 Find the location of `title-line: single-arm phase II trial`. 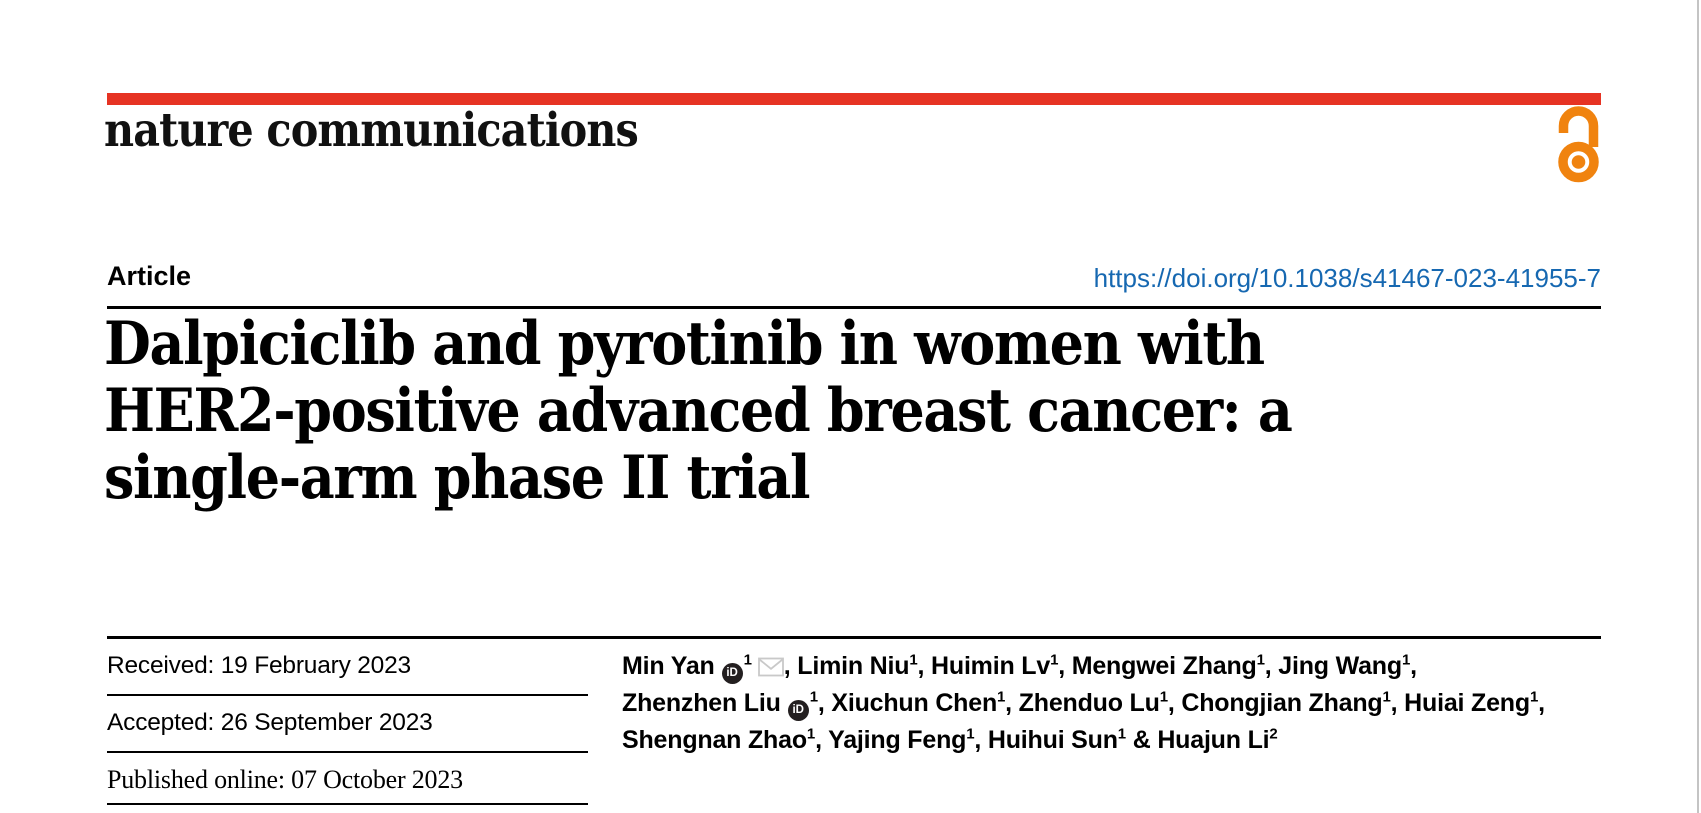

title-line: single-arm phase II trial is located at coordinates (457, 478).